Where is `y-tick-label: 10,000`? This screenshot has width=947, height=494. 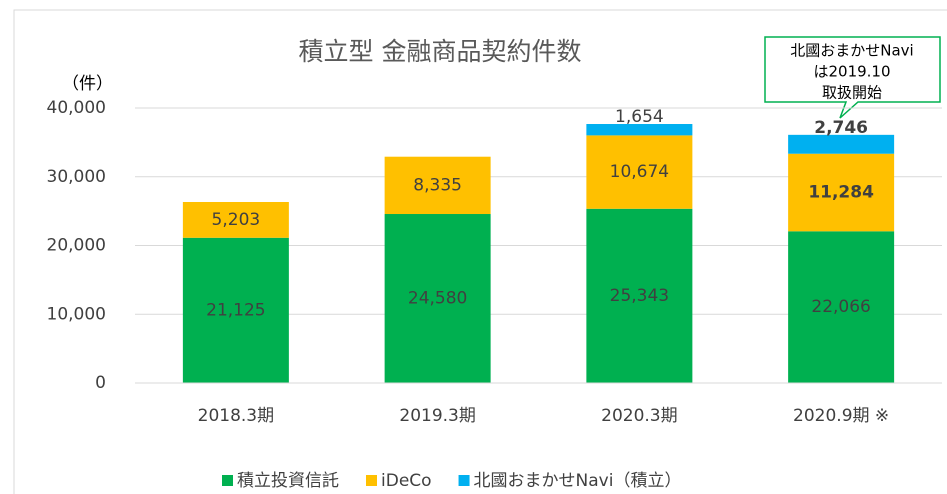
y-tick-label: 10,000 is located at coordinates (76, 314).